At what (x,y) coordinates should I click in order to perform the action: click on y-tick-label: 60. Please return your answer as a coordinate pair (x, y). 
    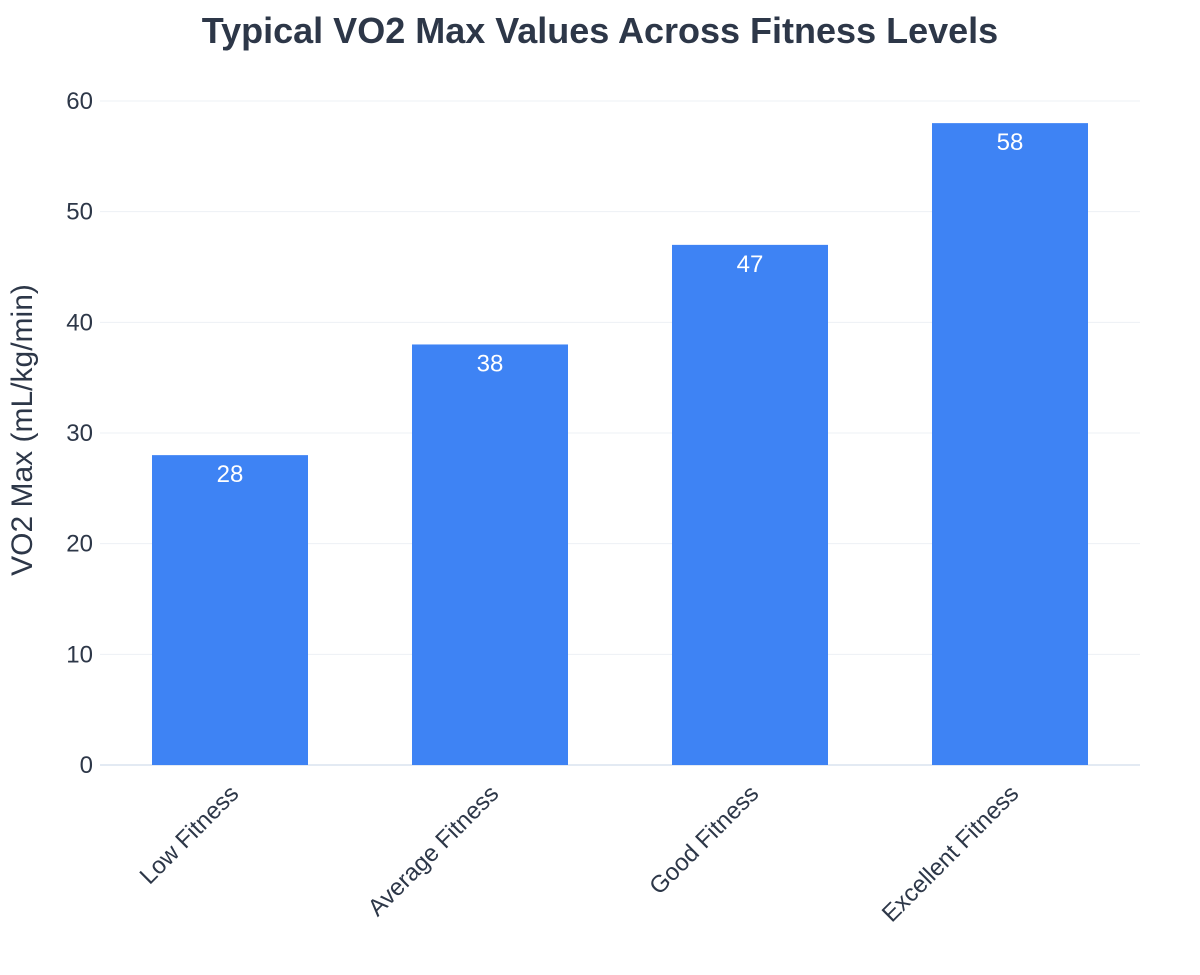
    Looking at the image, I should click on (79, 101).